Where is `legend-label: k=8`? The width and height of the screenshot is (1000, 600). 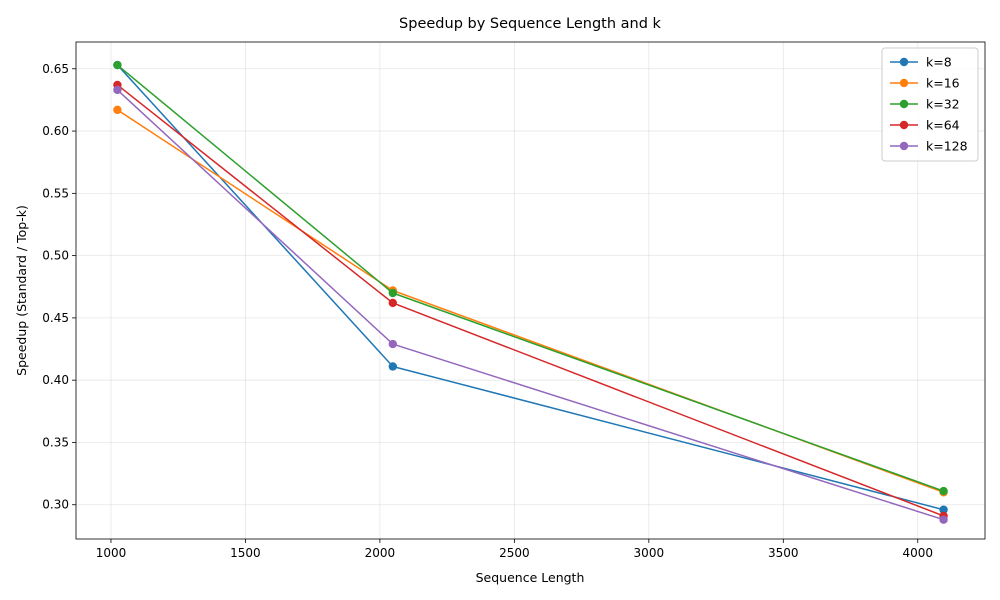
legend-label: k=8 is located at coordinates (939, 62).